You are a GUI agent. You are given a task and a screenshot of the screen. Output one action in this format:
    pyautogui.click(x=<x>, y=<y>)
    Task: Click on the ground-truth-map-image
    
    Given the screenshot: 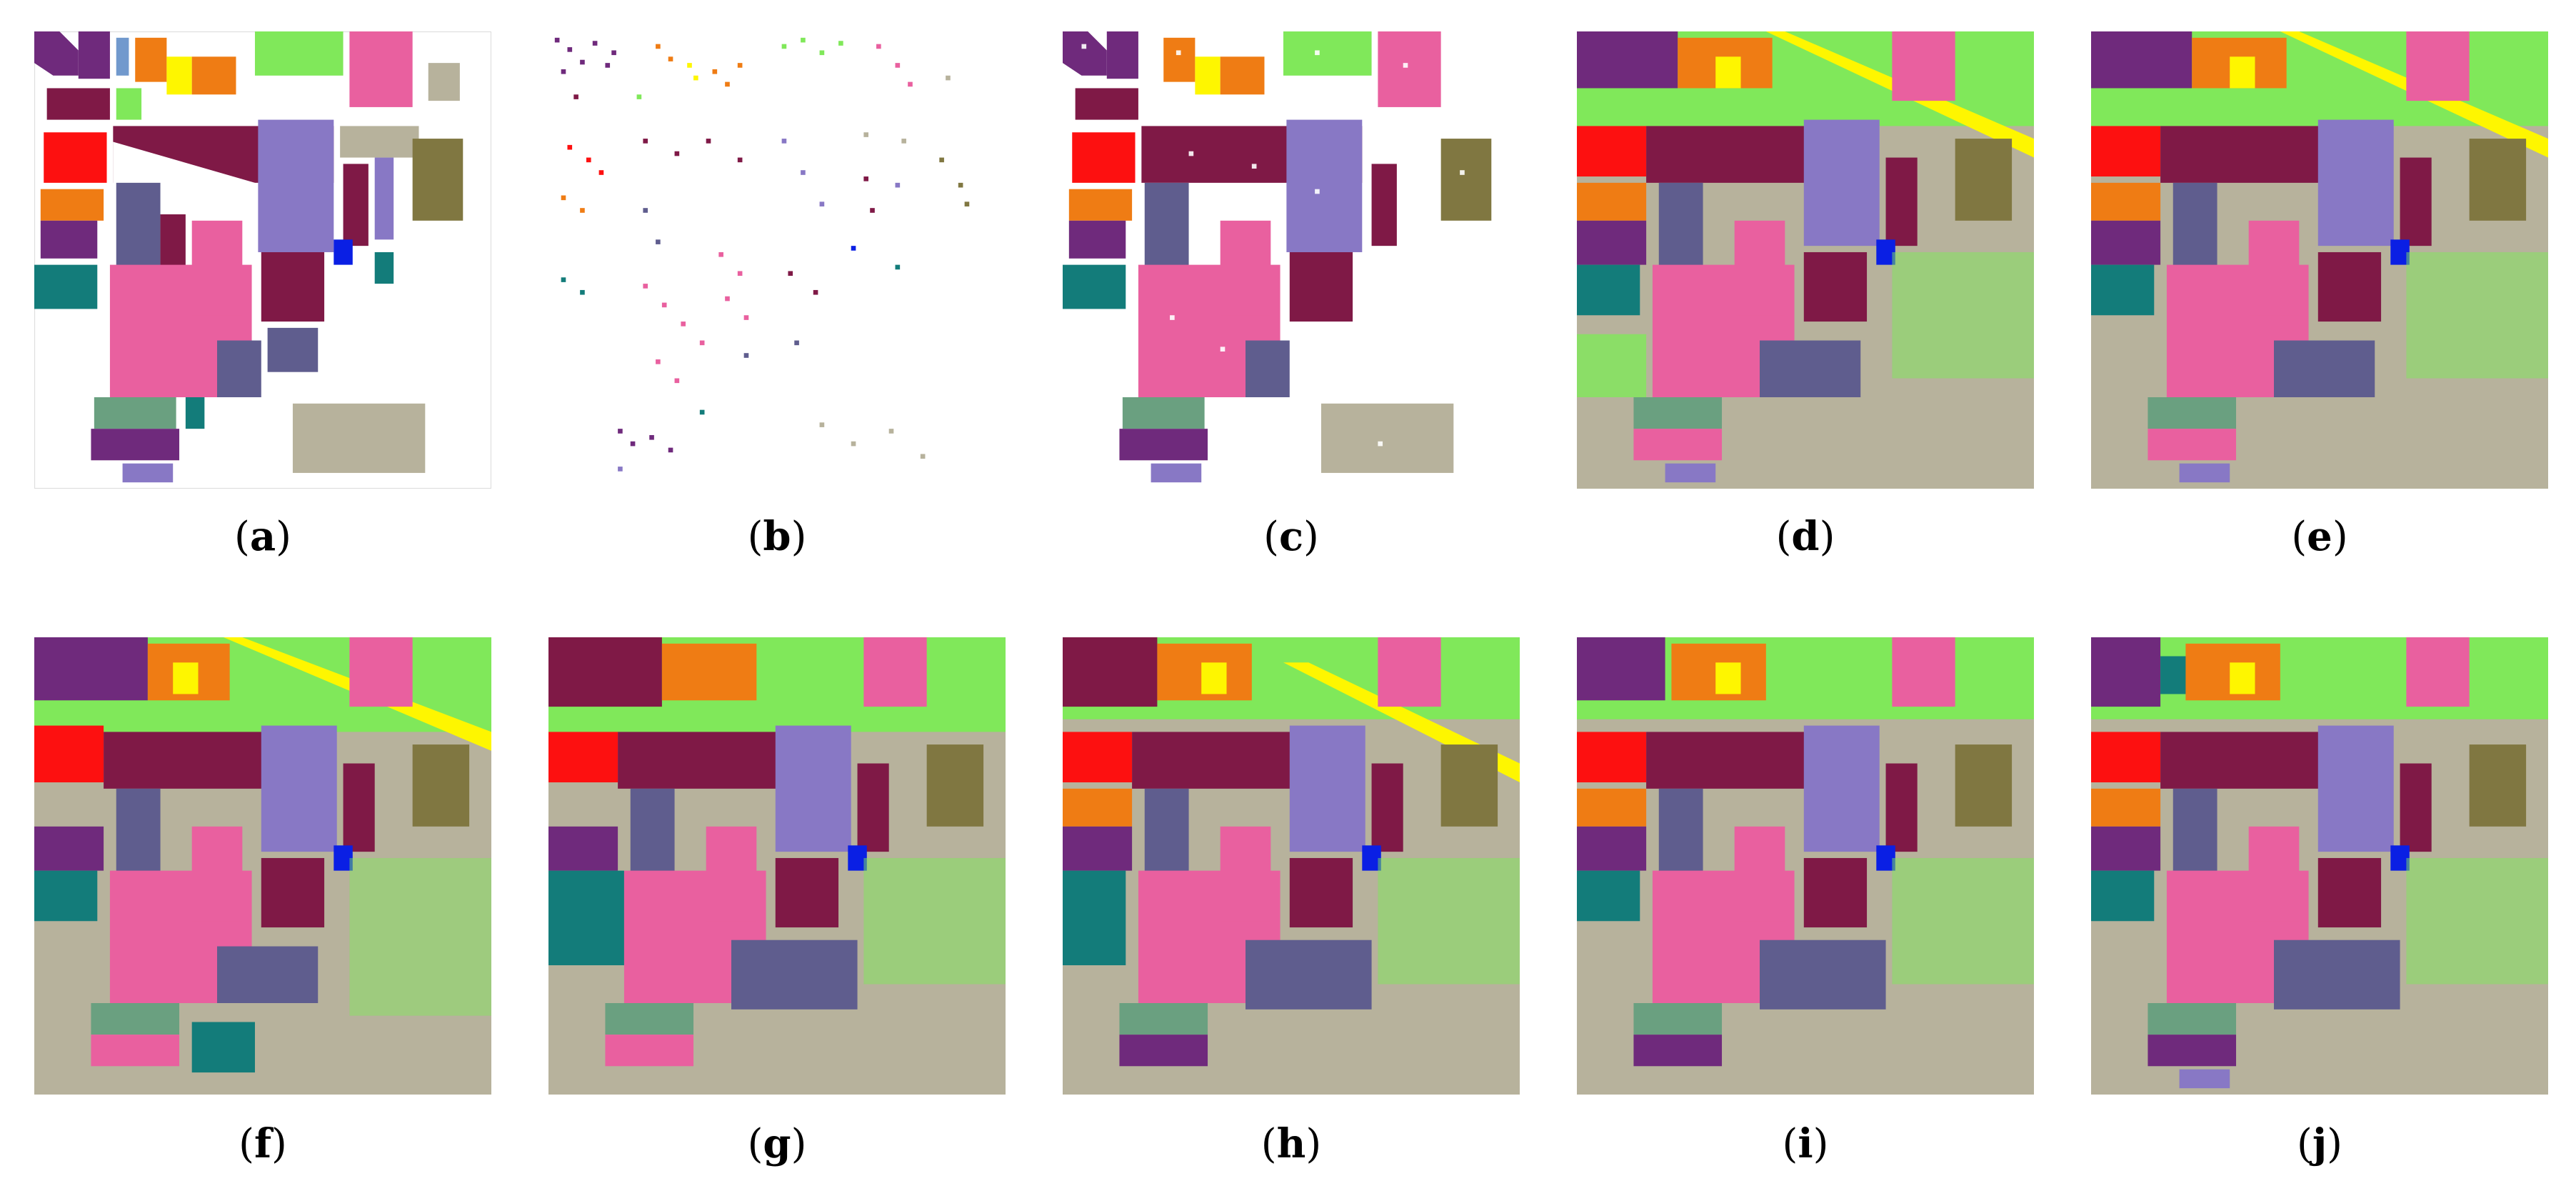 What is the action you would take?
    pyautogui.click(x=262, y=260)
    